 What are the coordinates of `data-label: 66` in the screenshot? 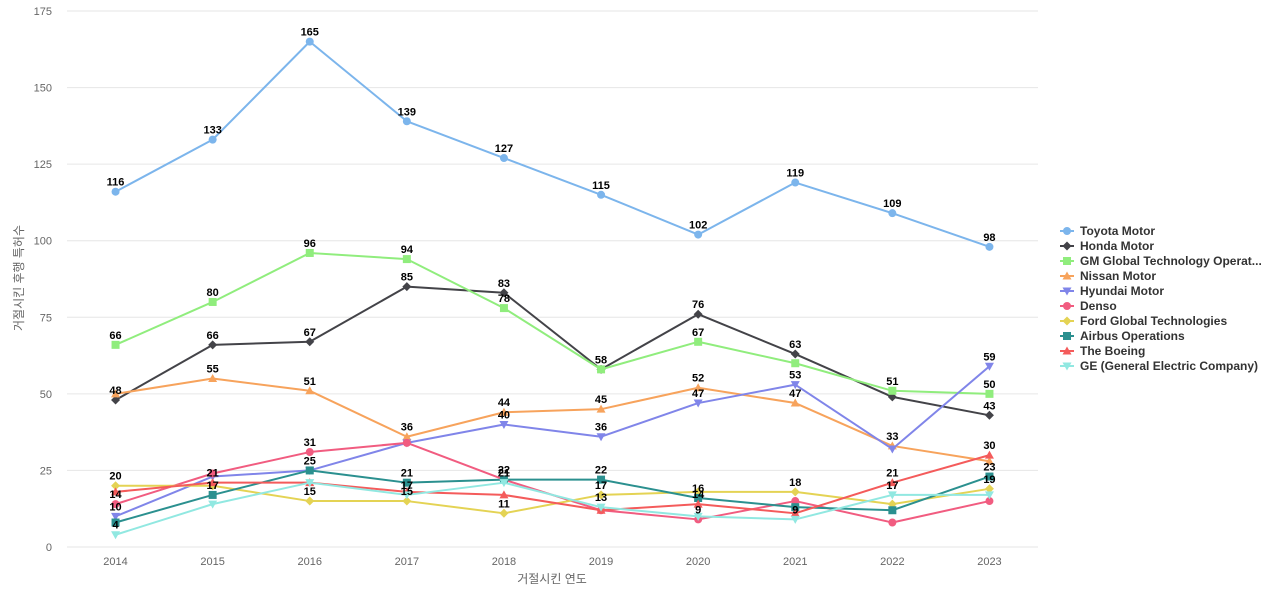 It's located at (213, 336).